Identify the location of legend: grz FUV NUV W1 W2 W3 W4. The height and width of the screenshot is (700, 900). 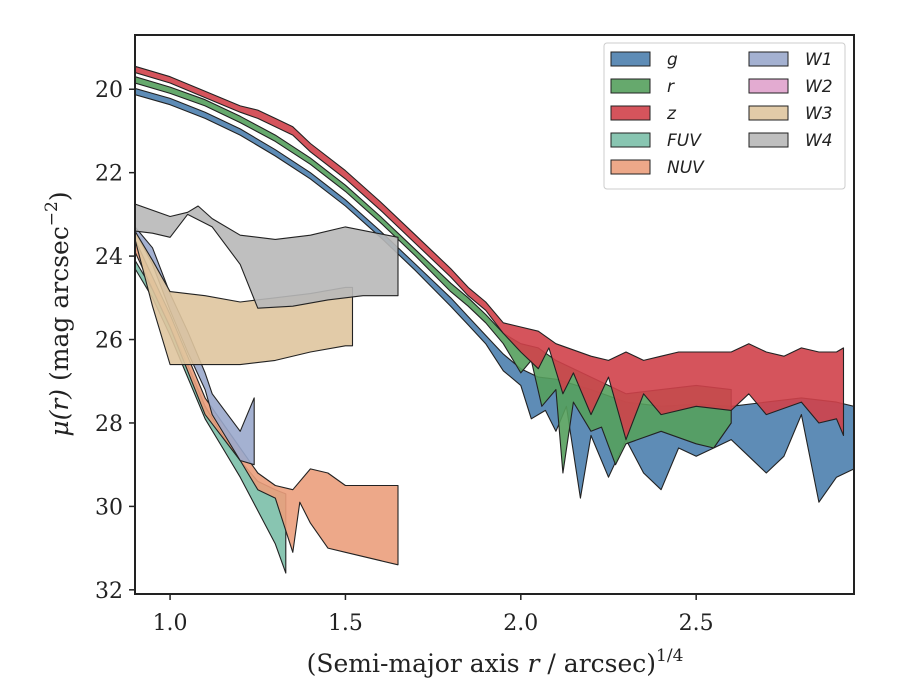
(724, 116).